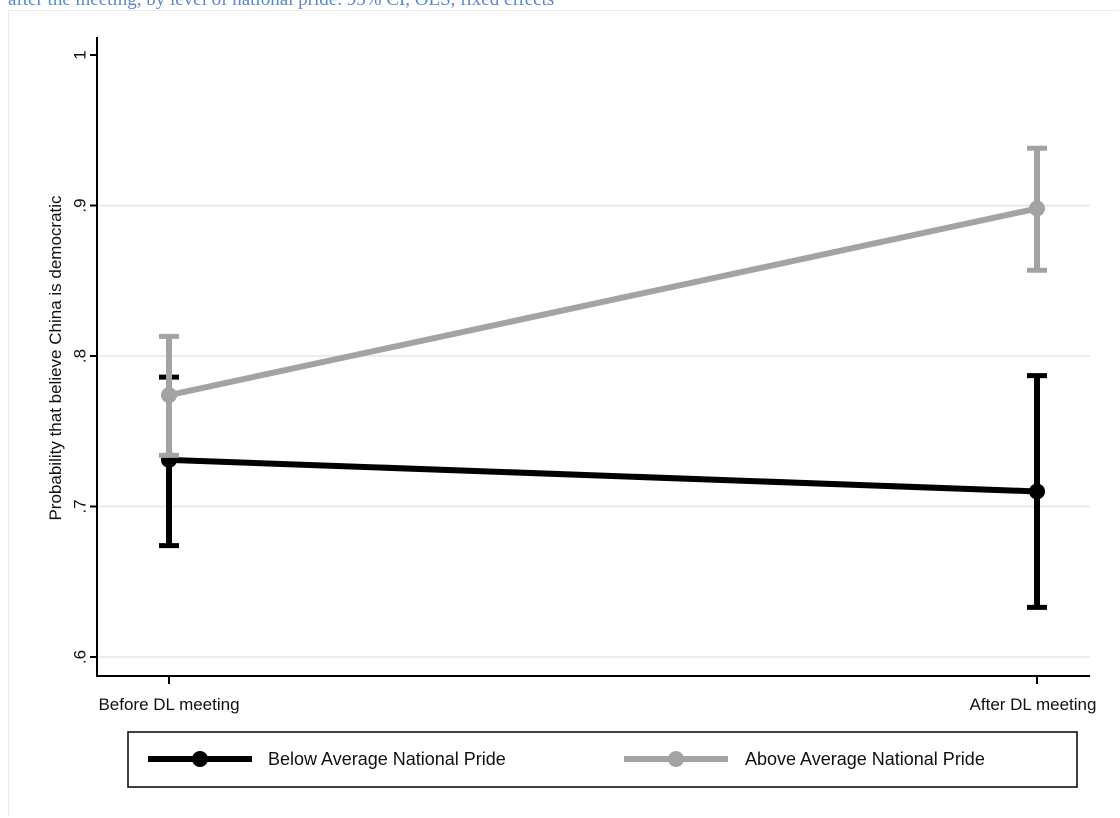 Image resolution: width=1120 pixels, height=818 pixels. I want to click on series-line, so click(603, 475).